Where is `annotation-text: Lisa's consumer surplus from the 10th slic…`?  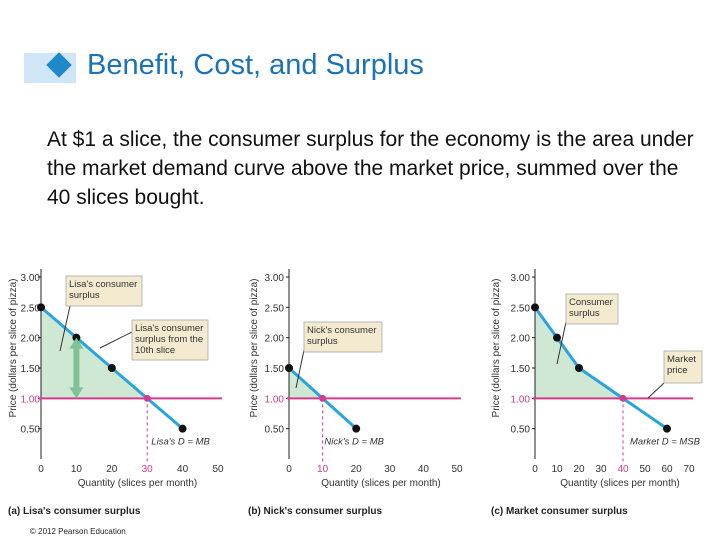 annotation-text: Lisa's consumer surplus from the 10th slic… is located at coordinates (169, 339).